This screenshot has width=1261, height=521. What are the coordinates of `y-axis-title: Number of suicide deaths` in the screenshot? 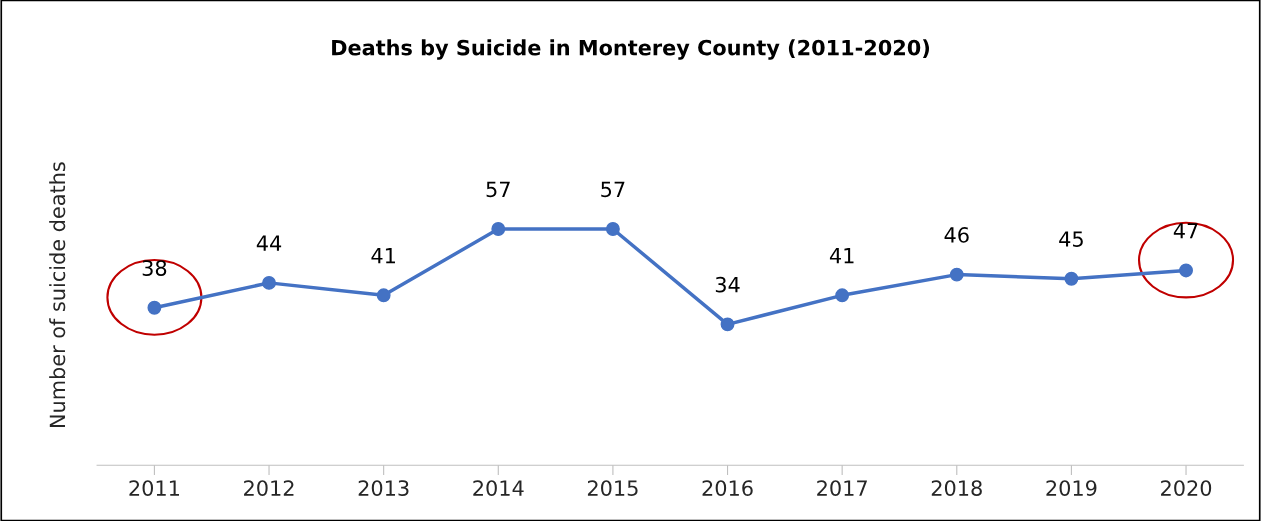 It's located at (57, 294).